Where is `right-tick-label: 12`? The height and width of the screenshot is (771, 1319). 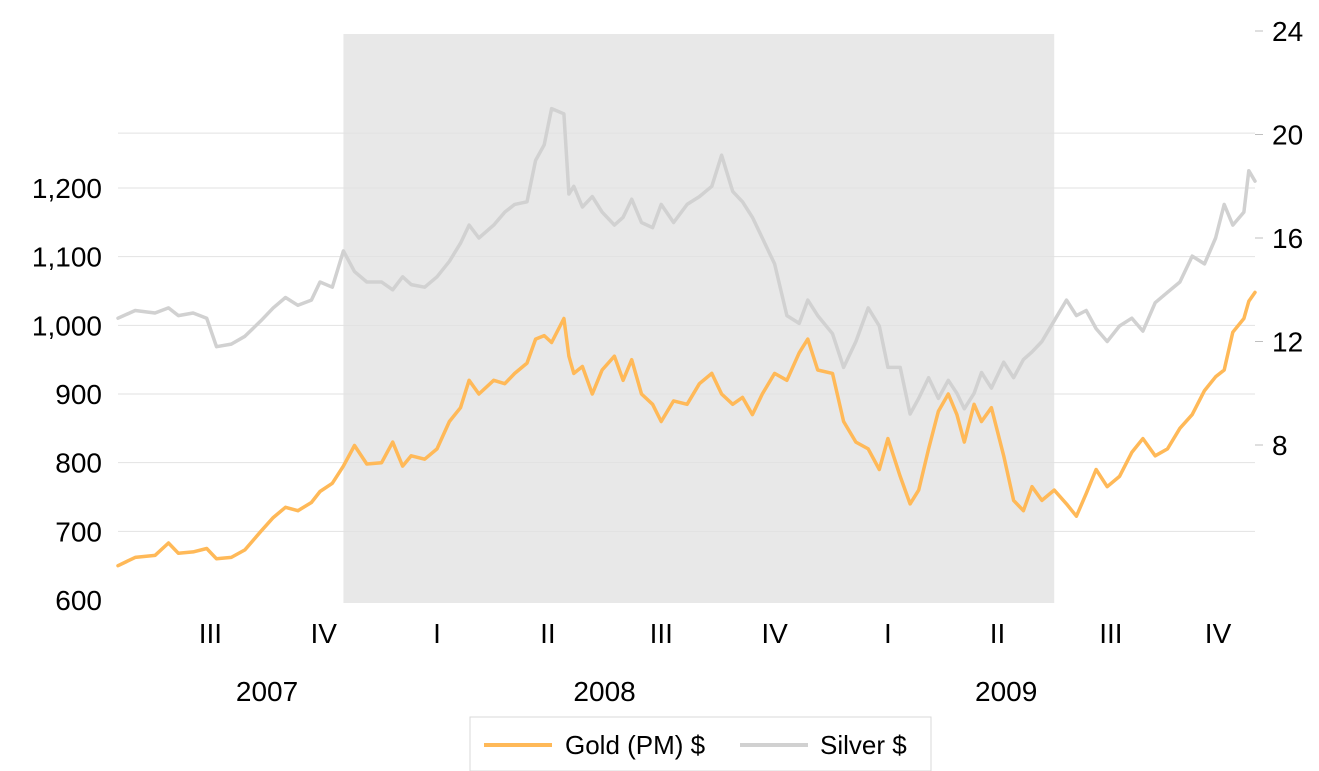 right-tick-label: 12 is located at coordinates (1287, 342).